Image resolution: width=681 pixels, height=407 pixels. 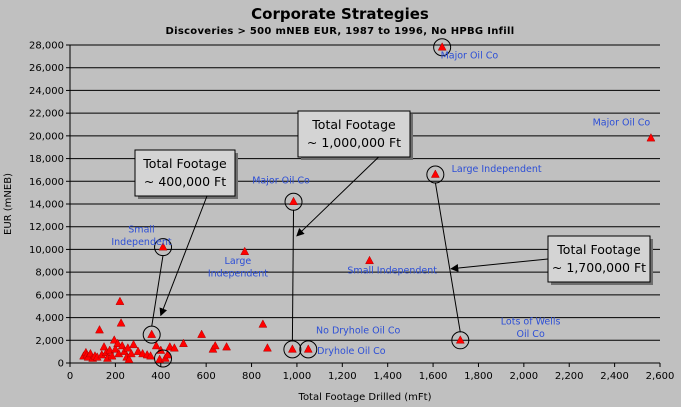 I want to click on x-tick-label: 400, so click(x=160, y=376).